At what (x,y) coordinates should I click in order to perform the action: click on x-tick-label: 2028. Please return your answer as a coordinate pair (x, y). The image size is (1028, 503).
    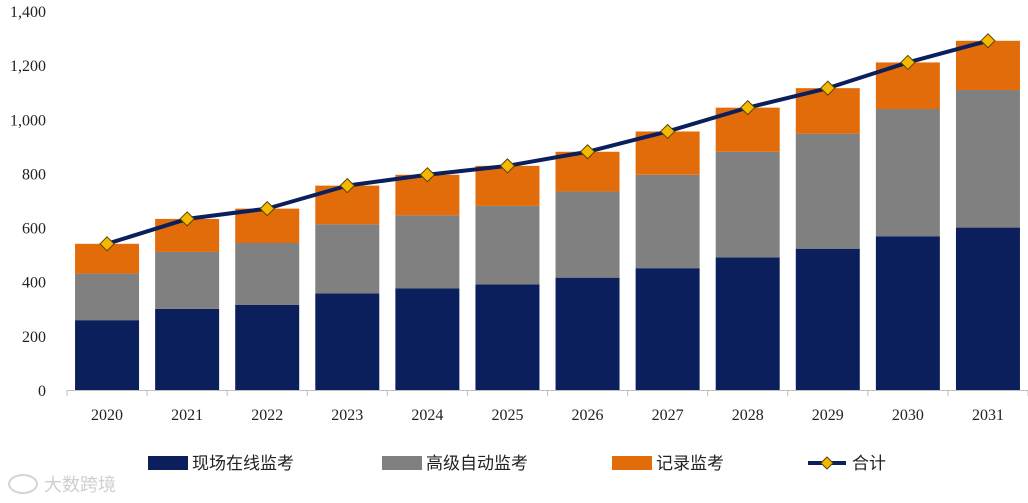
    Looking at the image, I should click on (748, 415).